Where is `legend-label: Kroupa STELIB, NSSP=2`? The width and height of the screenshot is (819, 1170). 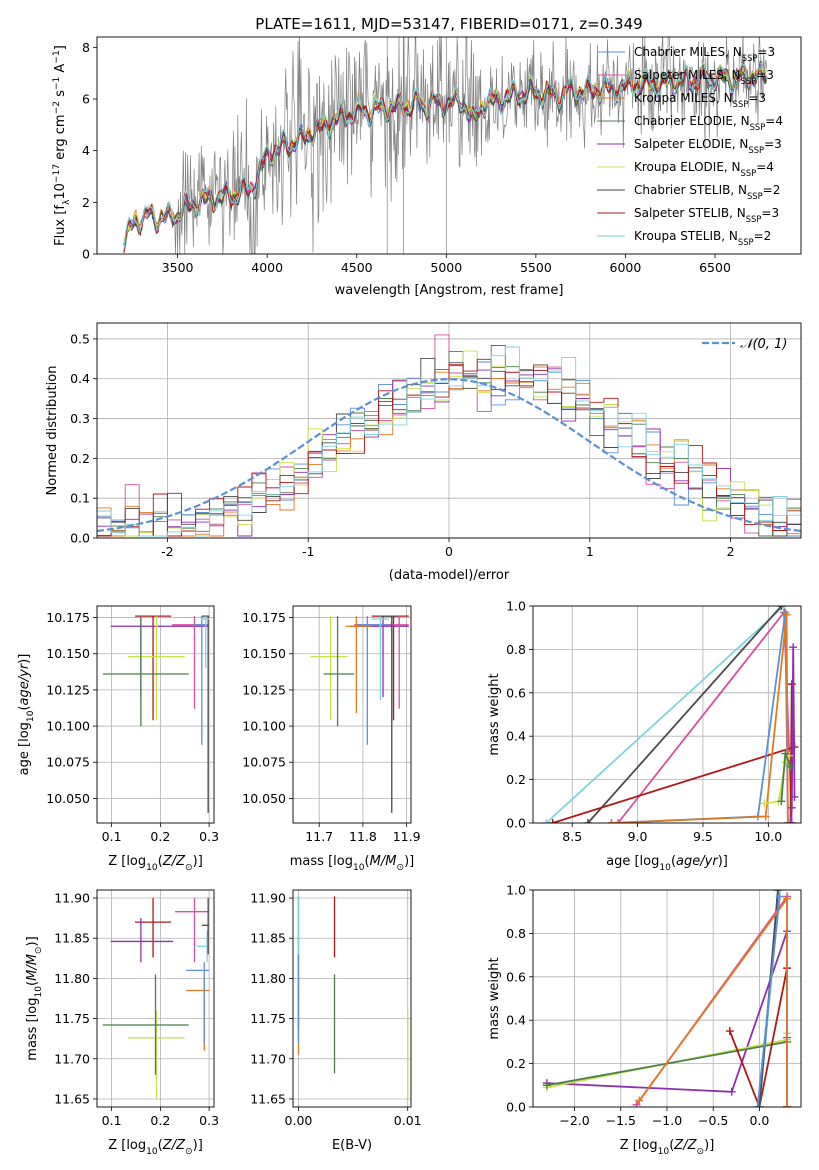
legend-label: Kroupa STELIB, NSSP=2 is located at coordinates (702, 238).